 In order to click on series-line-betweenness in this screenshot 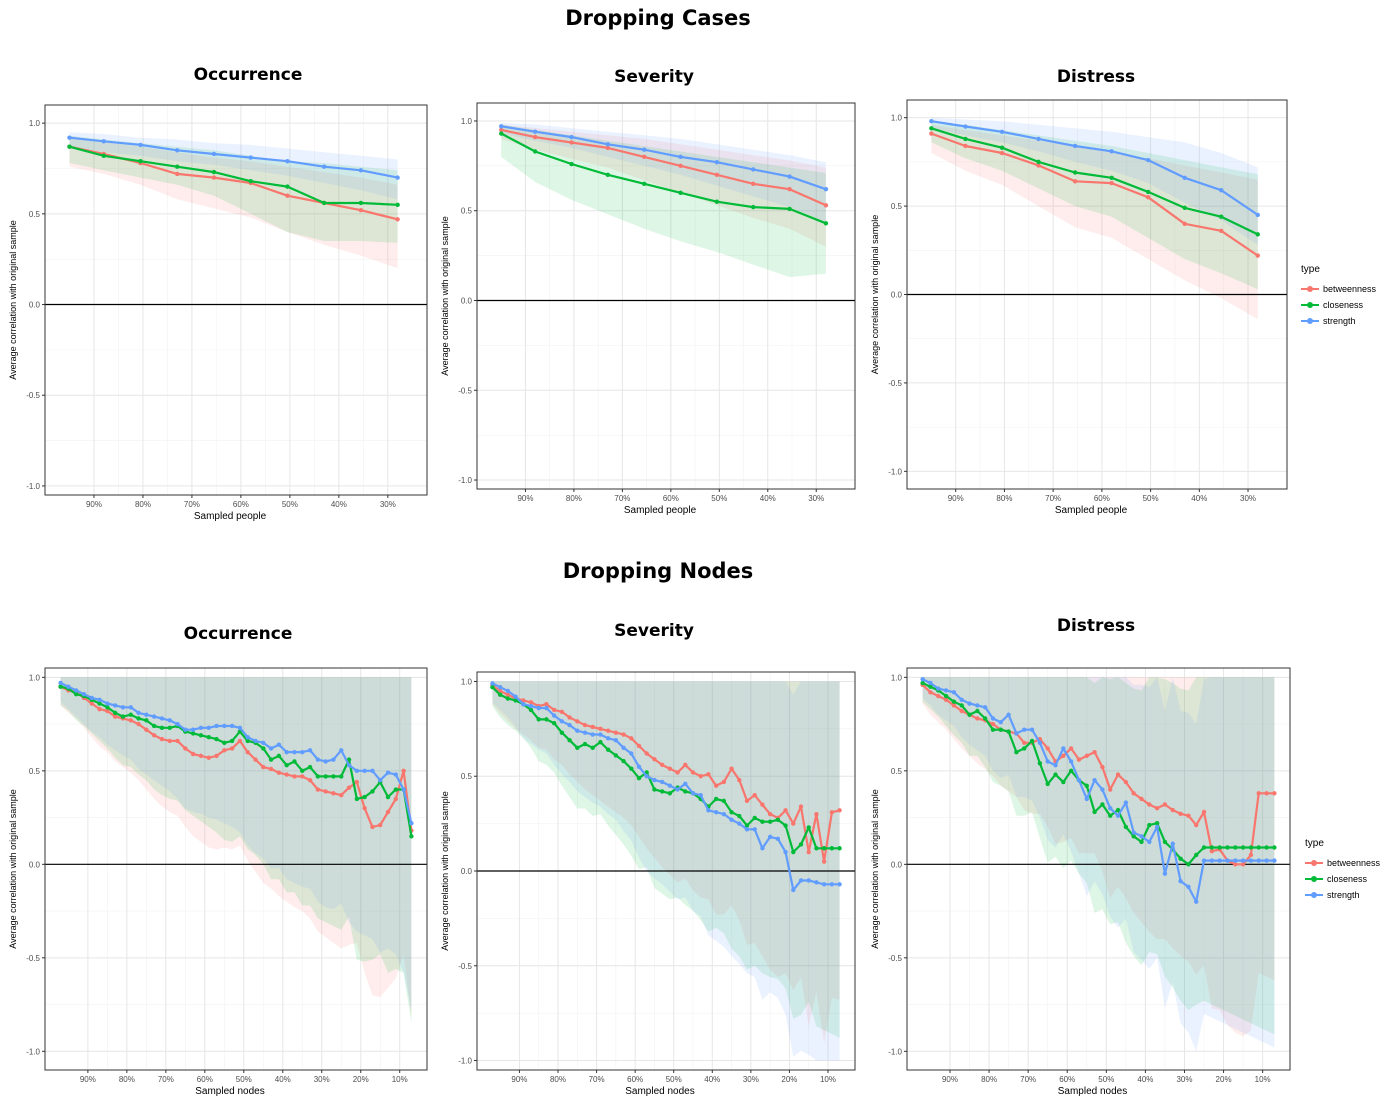, I will do `click(1098, 775)`.